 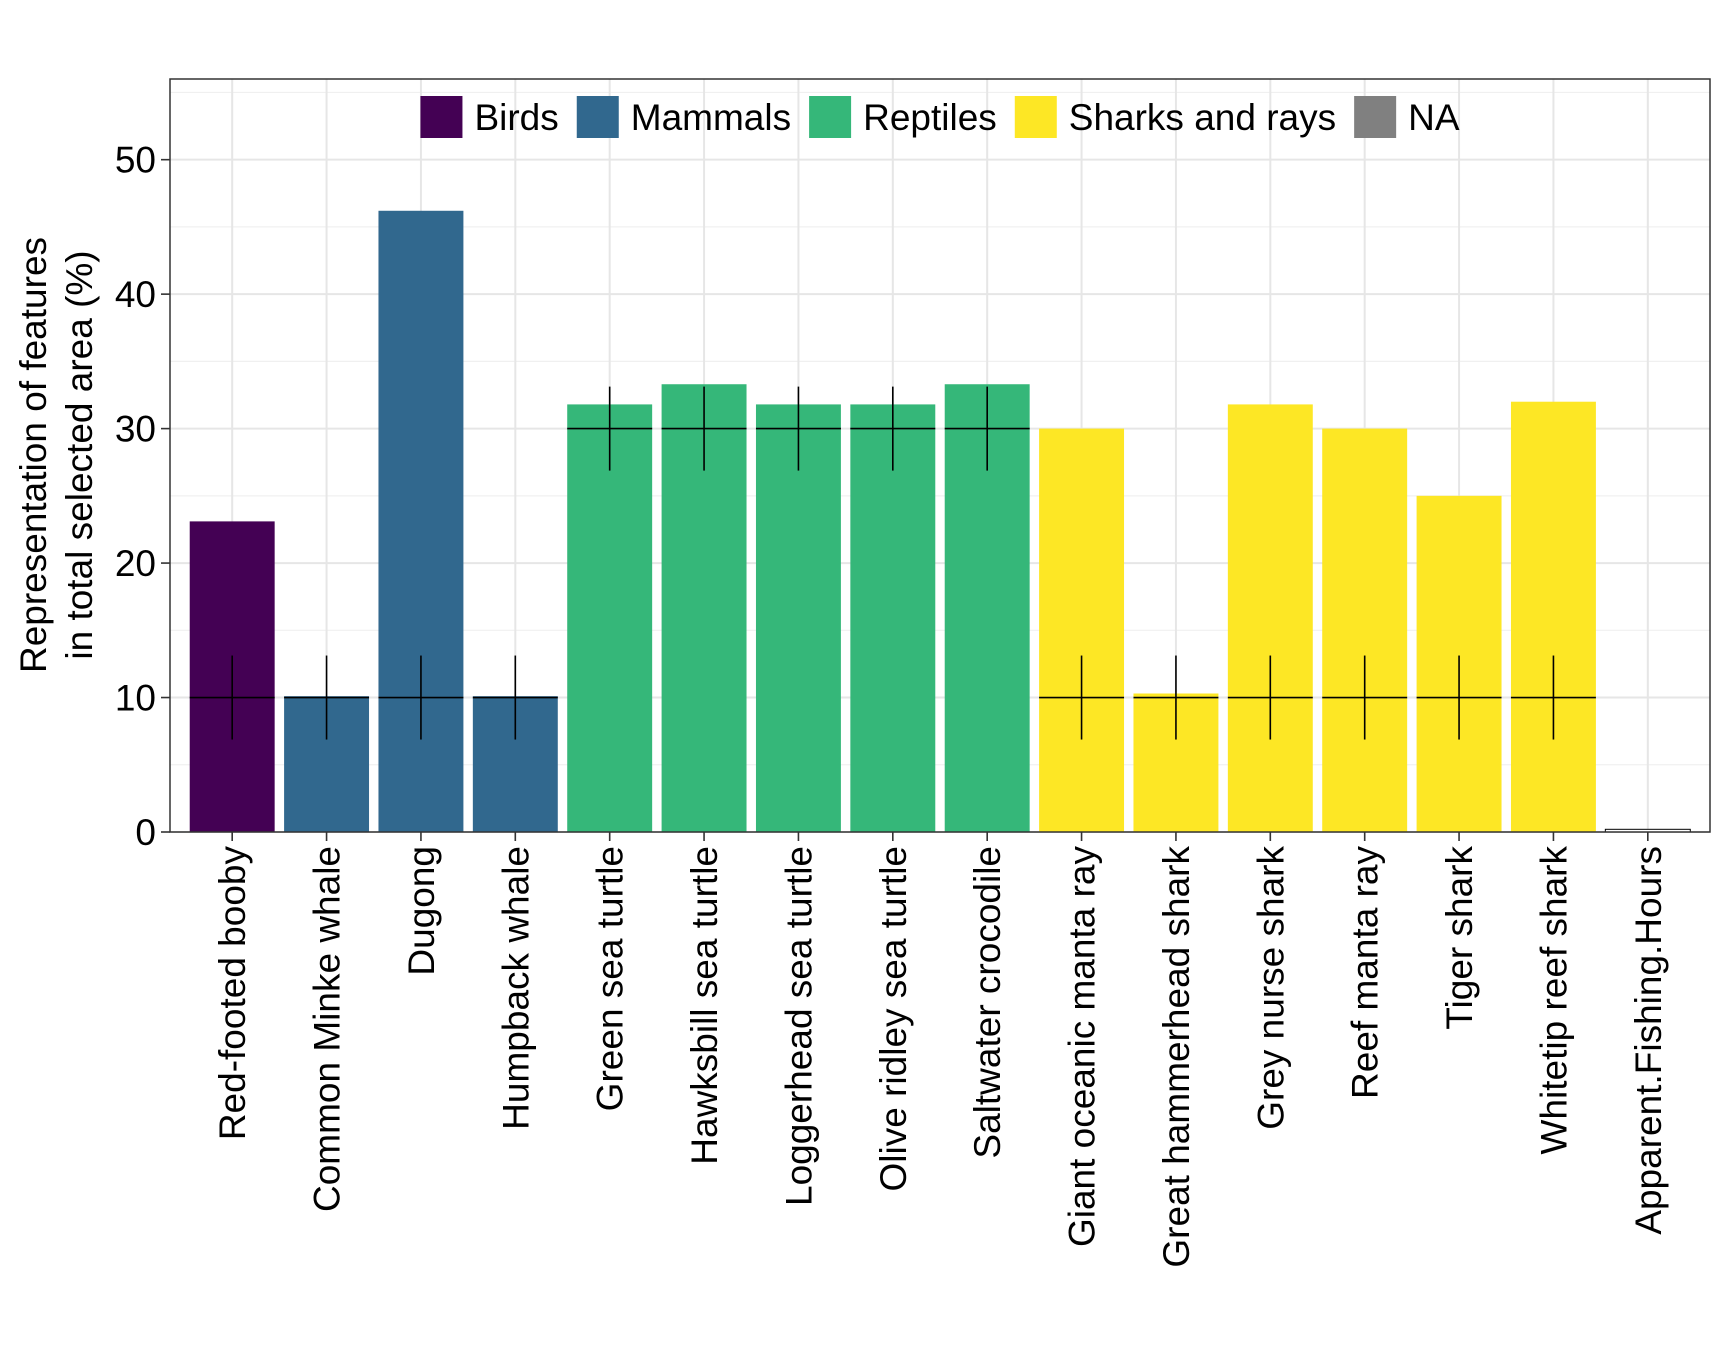 What do you see at coordinates (1176, 1057) in the screenshot?
I see `x-tick-label: Great hammerhead shark` at bounding box center [1176, 1057].